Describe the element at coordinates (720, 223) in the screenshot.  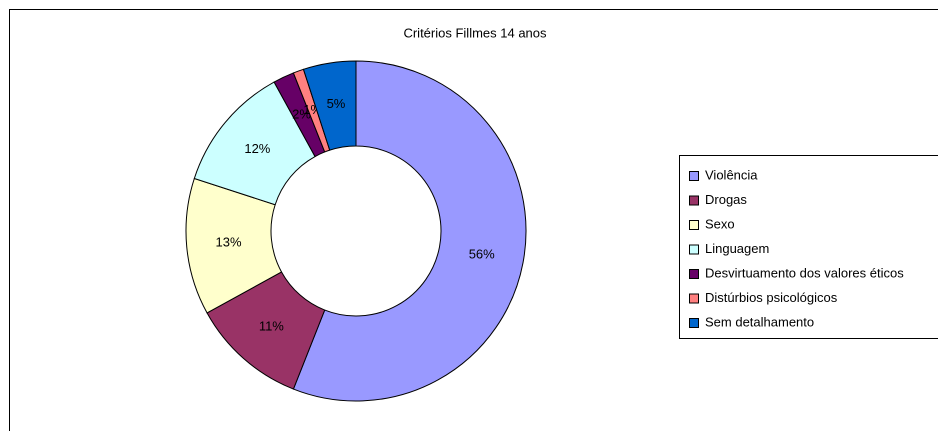
I see `legend-label: Sexo` at that location.